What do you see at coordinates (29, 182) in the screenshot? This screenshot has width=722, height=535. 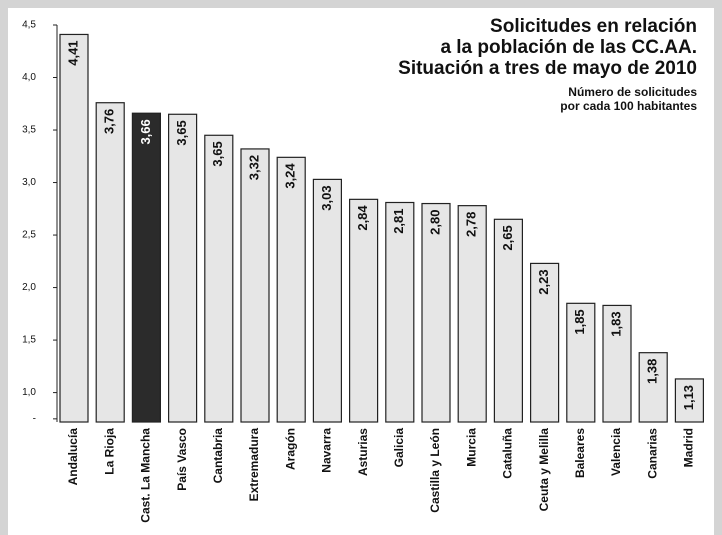 I see `y-tick-label: 3,0` at bounding box center [29, 182].